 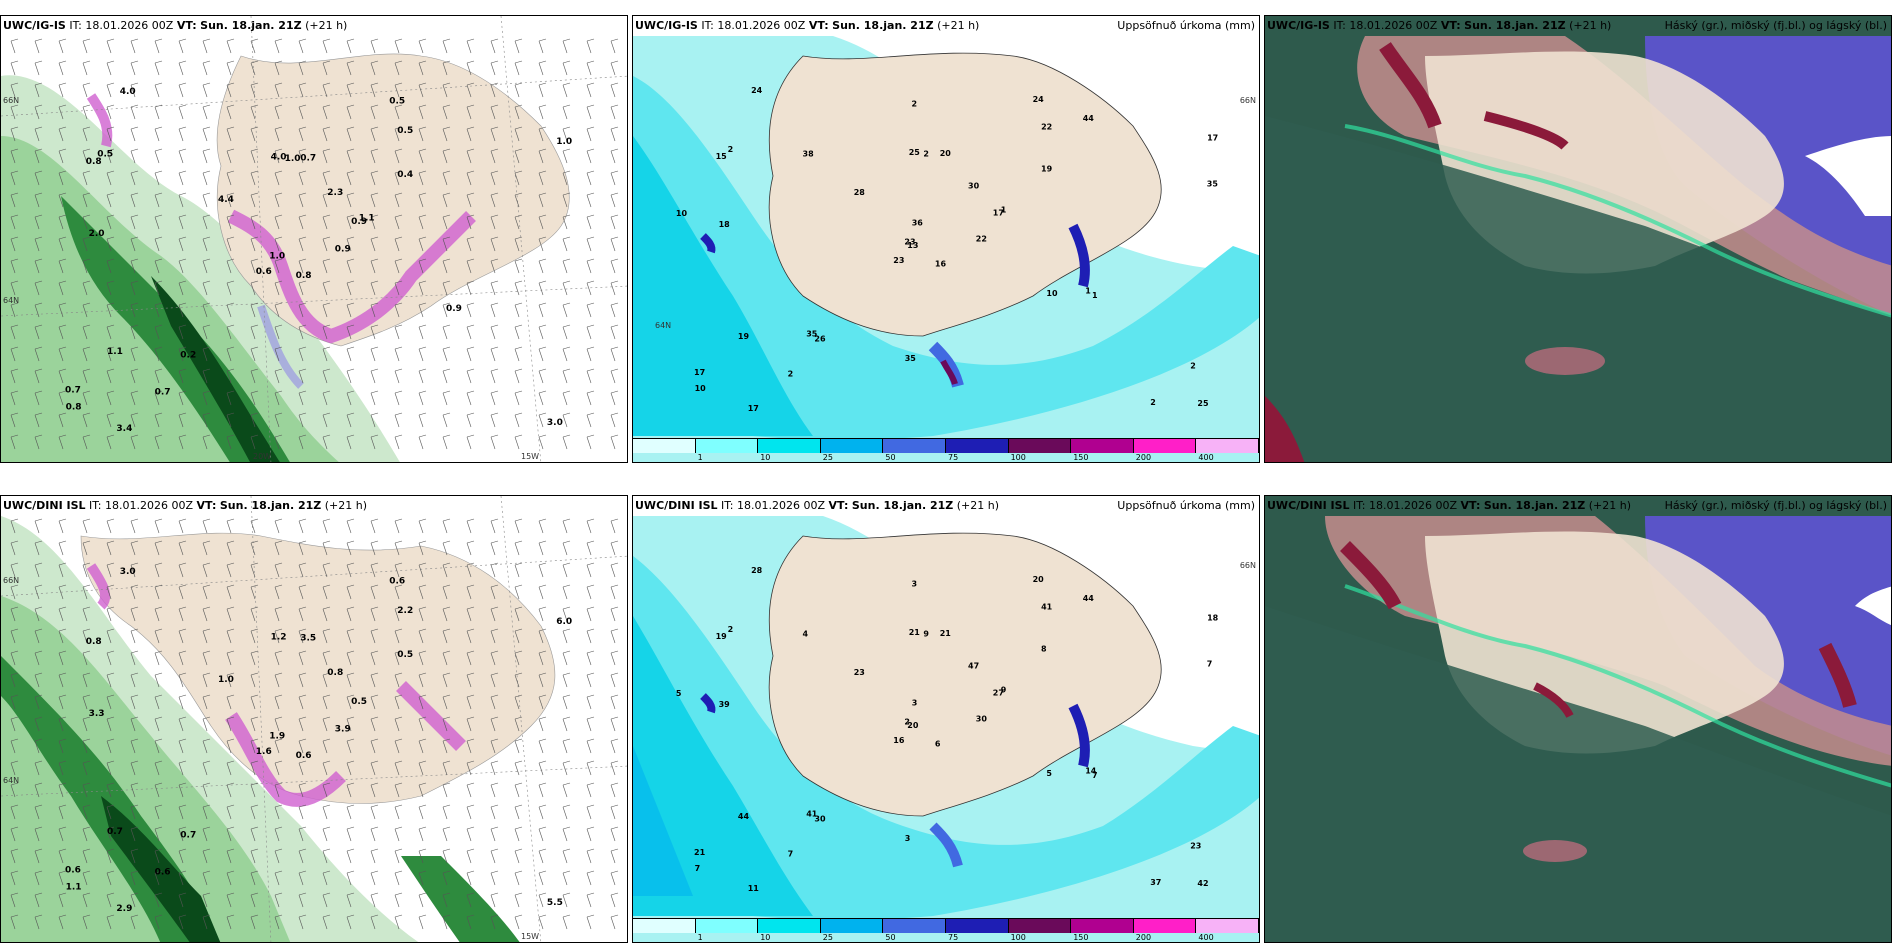 I want to click on value-label: 3.0, so click(x=128, y=572).